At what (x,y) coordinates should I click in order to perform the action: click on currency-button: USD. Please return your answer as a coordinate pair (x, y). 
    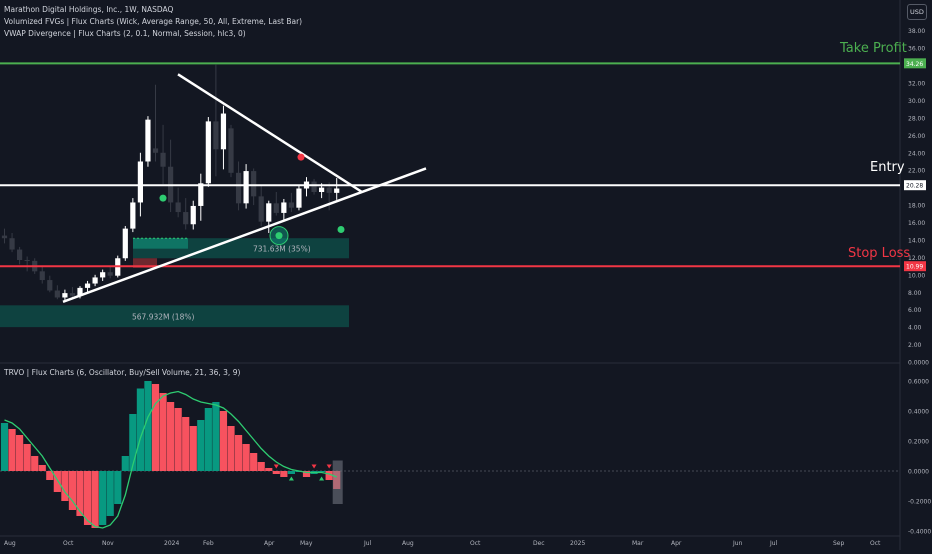
    Looking at the image, I should click on (917, 12).